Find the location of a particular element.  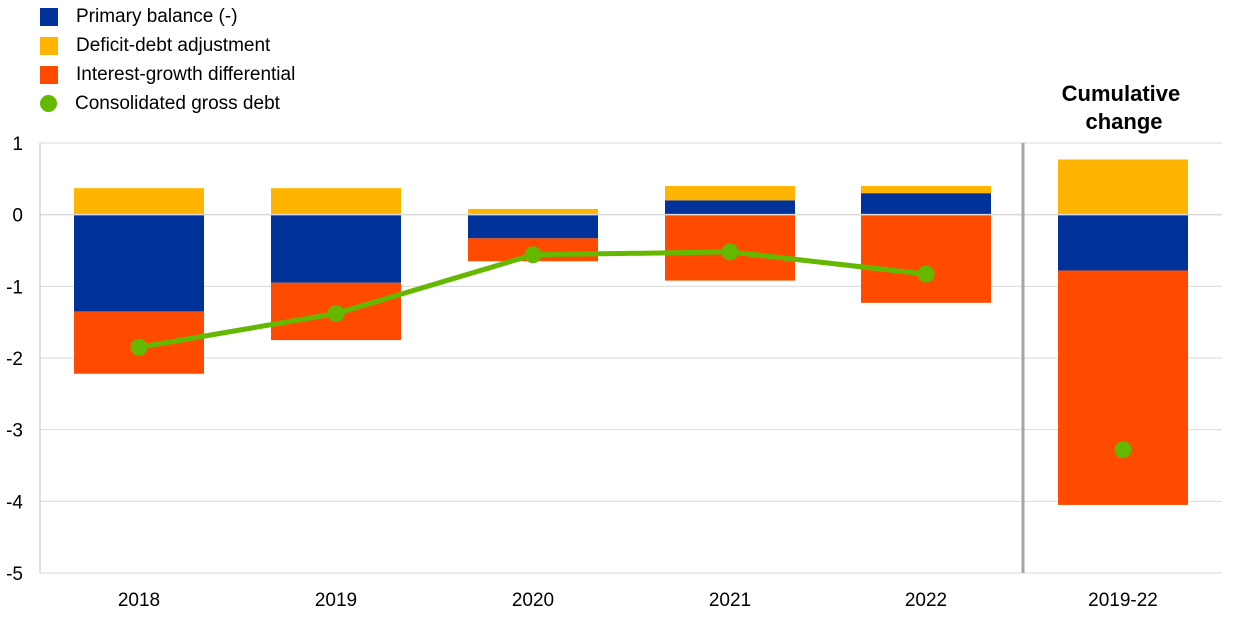

legend-marker is located at coordinates (48, 103).